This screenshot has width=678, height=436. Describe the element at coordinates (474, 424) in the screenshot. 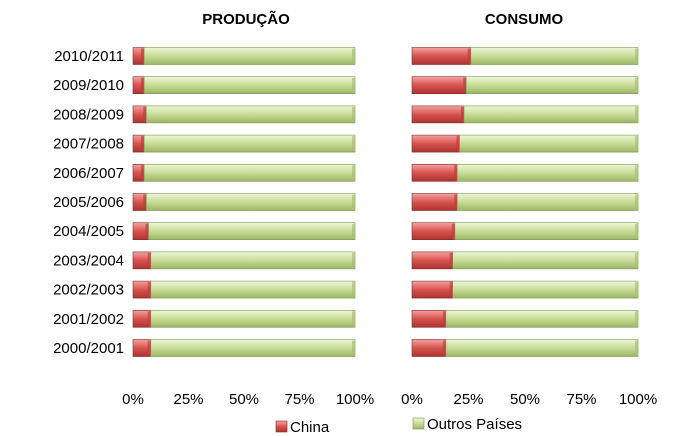

I see `legend-label: Outros Países` at that location.